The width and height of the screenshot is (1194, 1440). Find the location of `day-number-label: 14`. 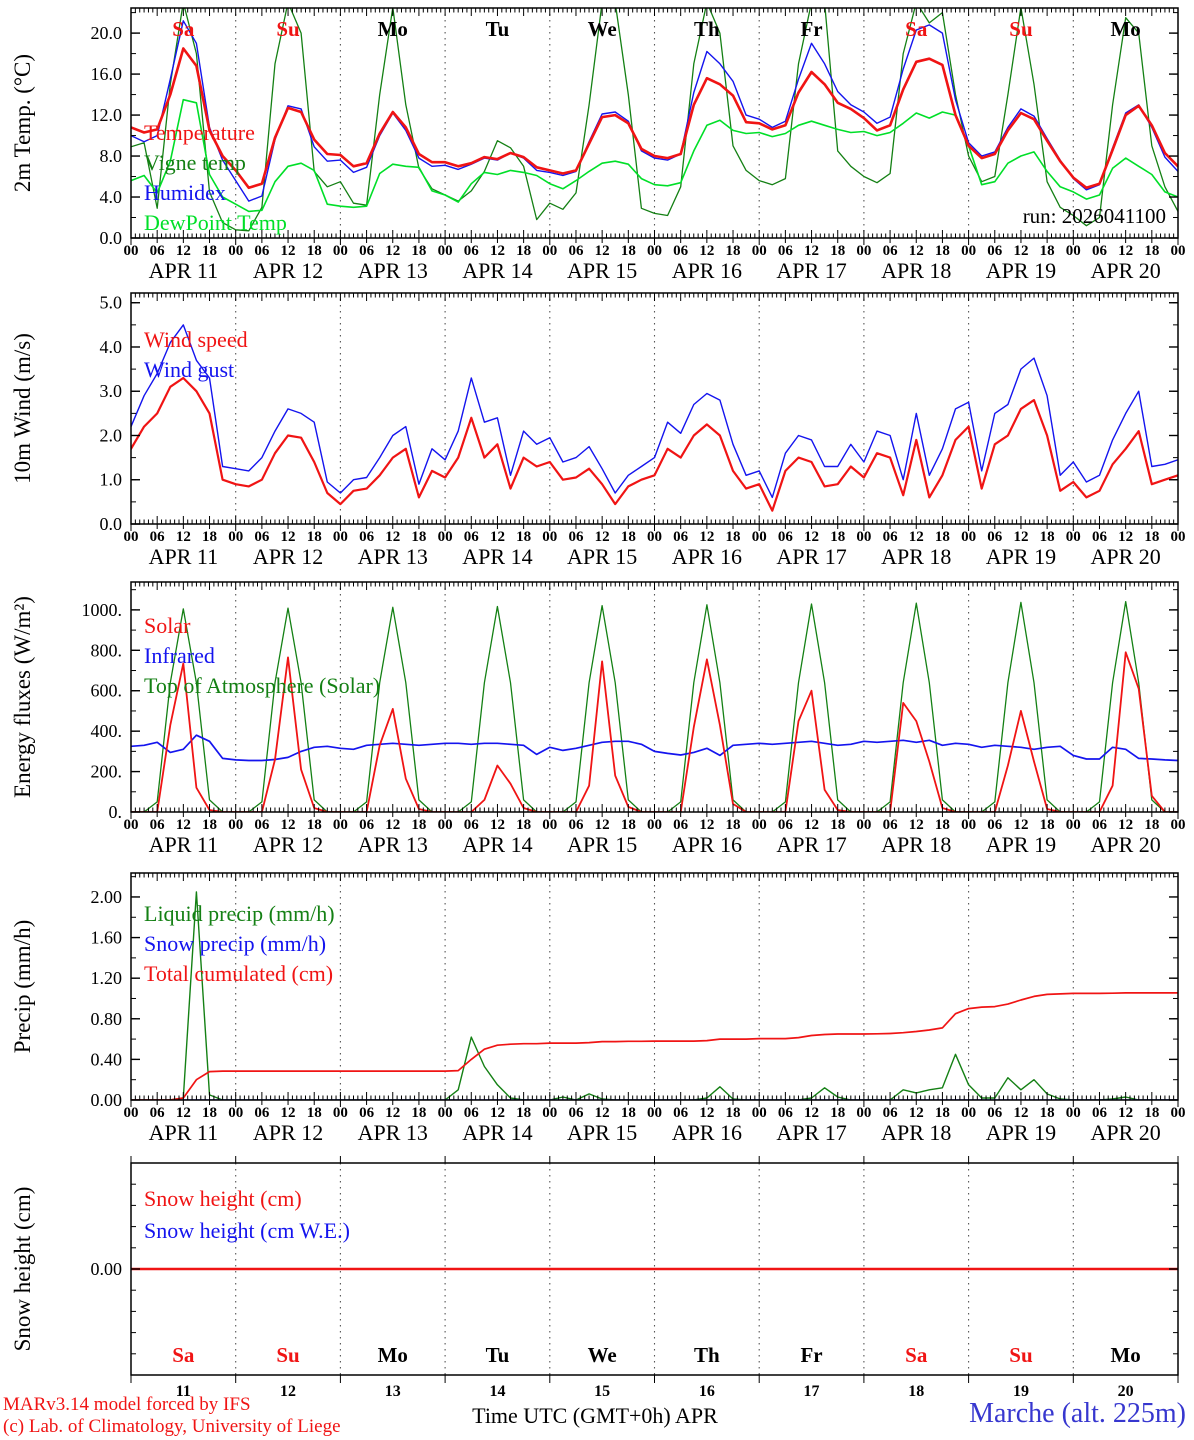

day-number-label: 14 is located at coordinates (497, 1391).